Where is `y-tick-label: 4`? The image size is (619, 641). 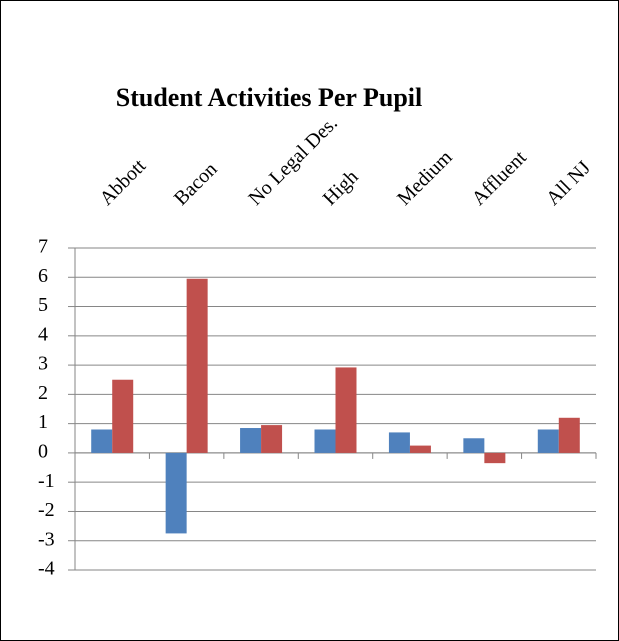
y-tick-label: 4 is located at coordinates (43, 334).